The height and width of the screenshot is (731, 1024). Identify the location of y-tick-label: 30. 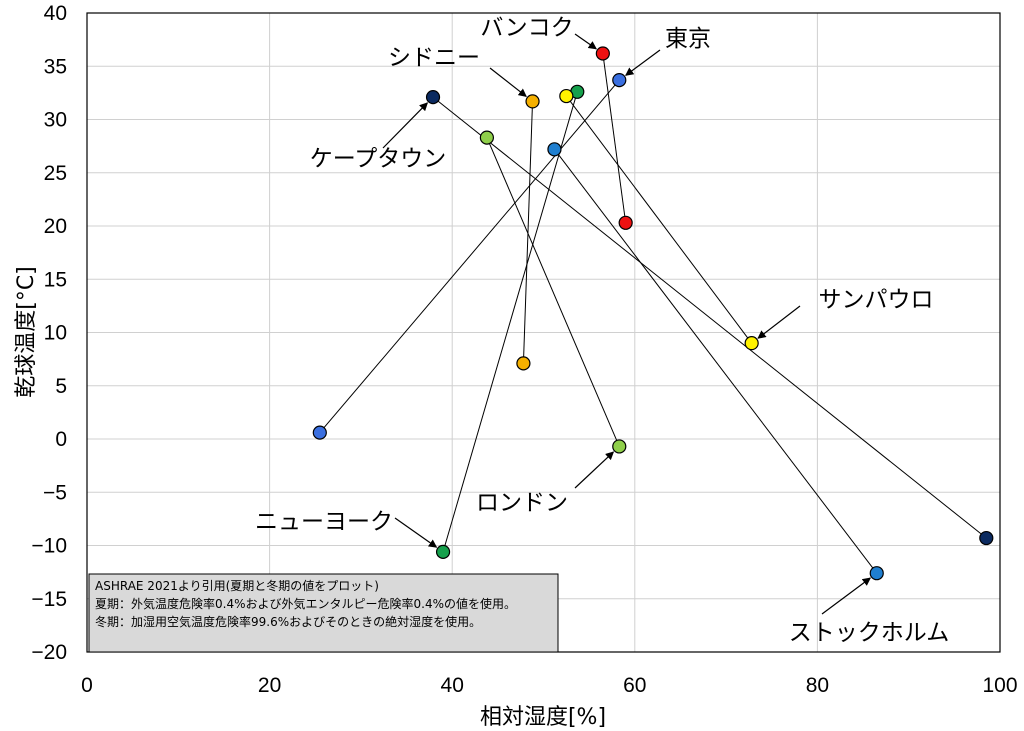
(55, 120).